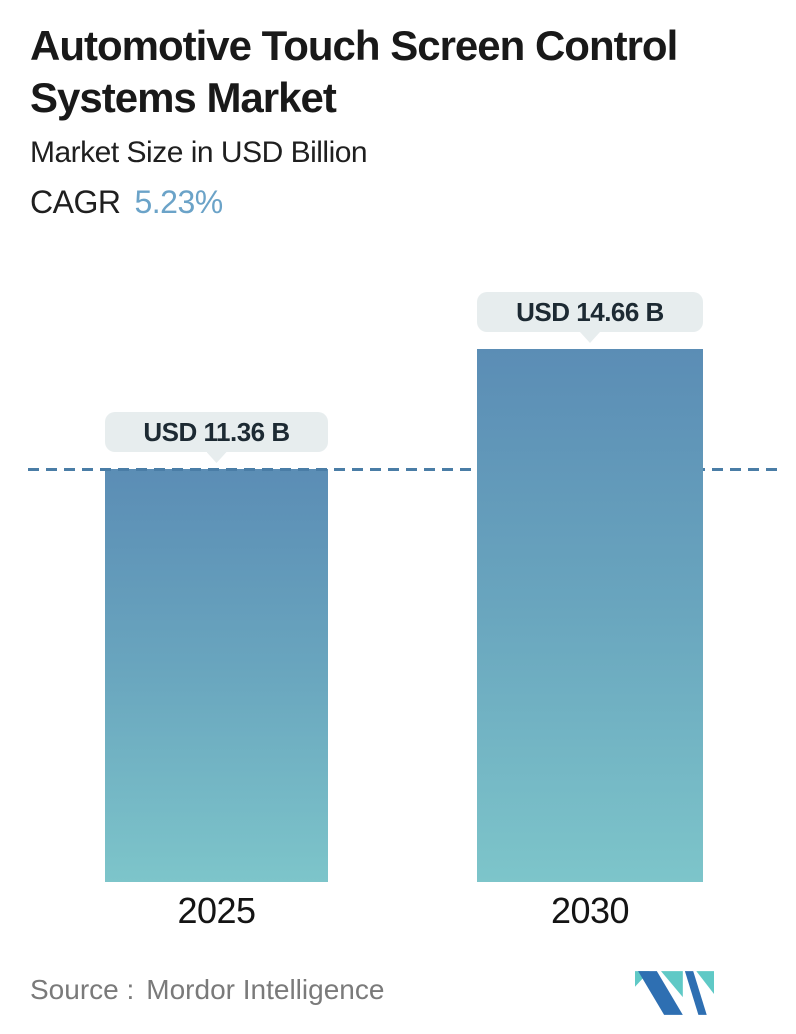  I want to click on reference-dashed-line, so click(404, 469).